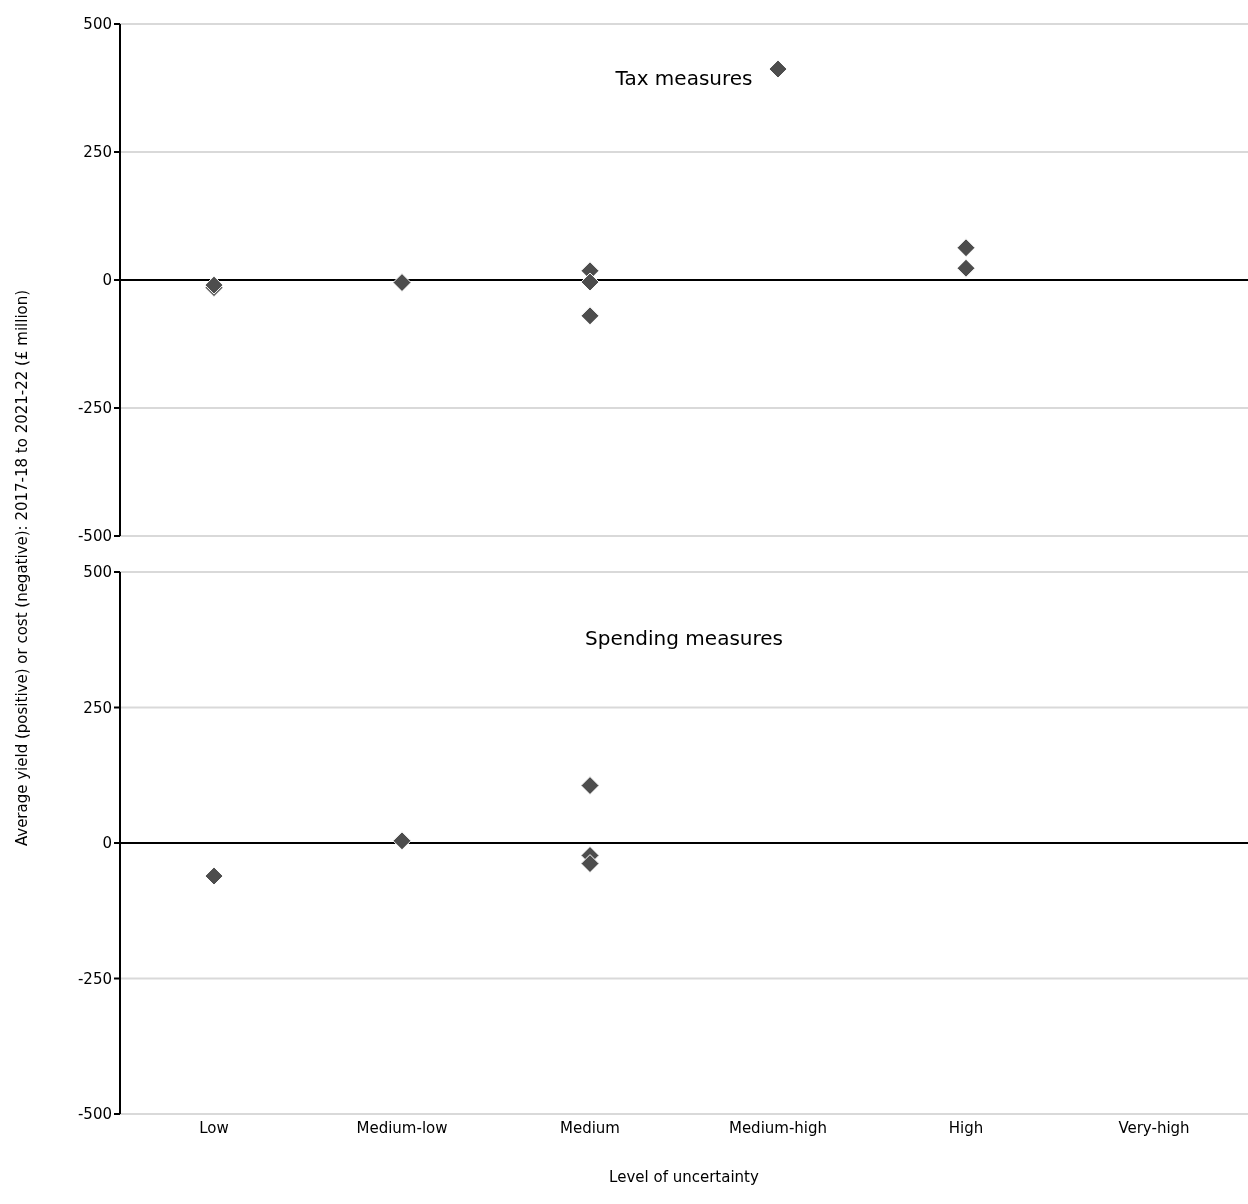 This screenshot has height=1204, width=1248. What do you see at coordinates (684, 638) in the screenshot?
I see `text: Spending measures` at bounding box center [684, 638].